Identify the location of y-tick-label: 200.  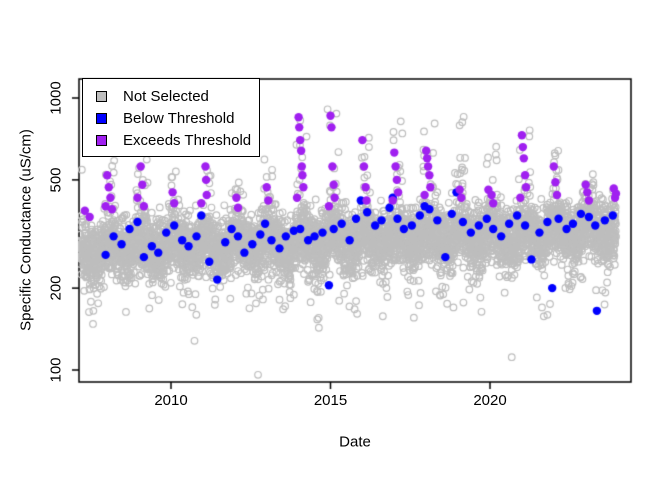
(56, 288).